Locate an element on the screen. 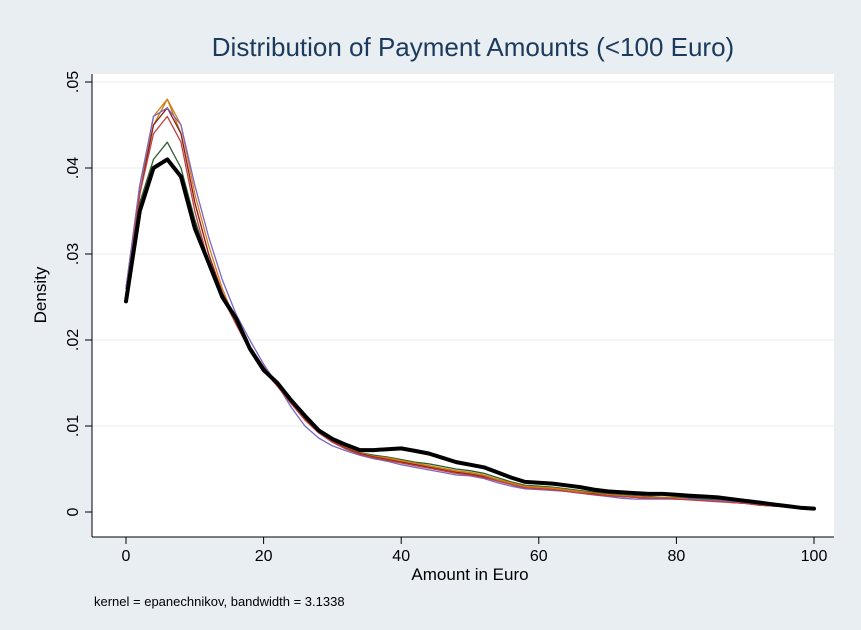 The height and width of the screenshot is (630, 861). y-axis: 0 .01 .02 .03 .04 .05 is located at coordinates (79, 304).